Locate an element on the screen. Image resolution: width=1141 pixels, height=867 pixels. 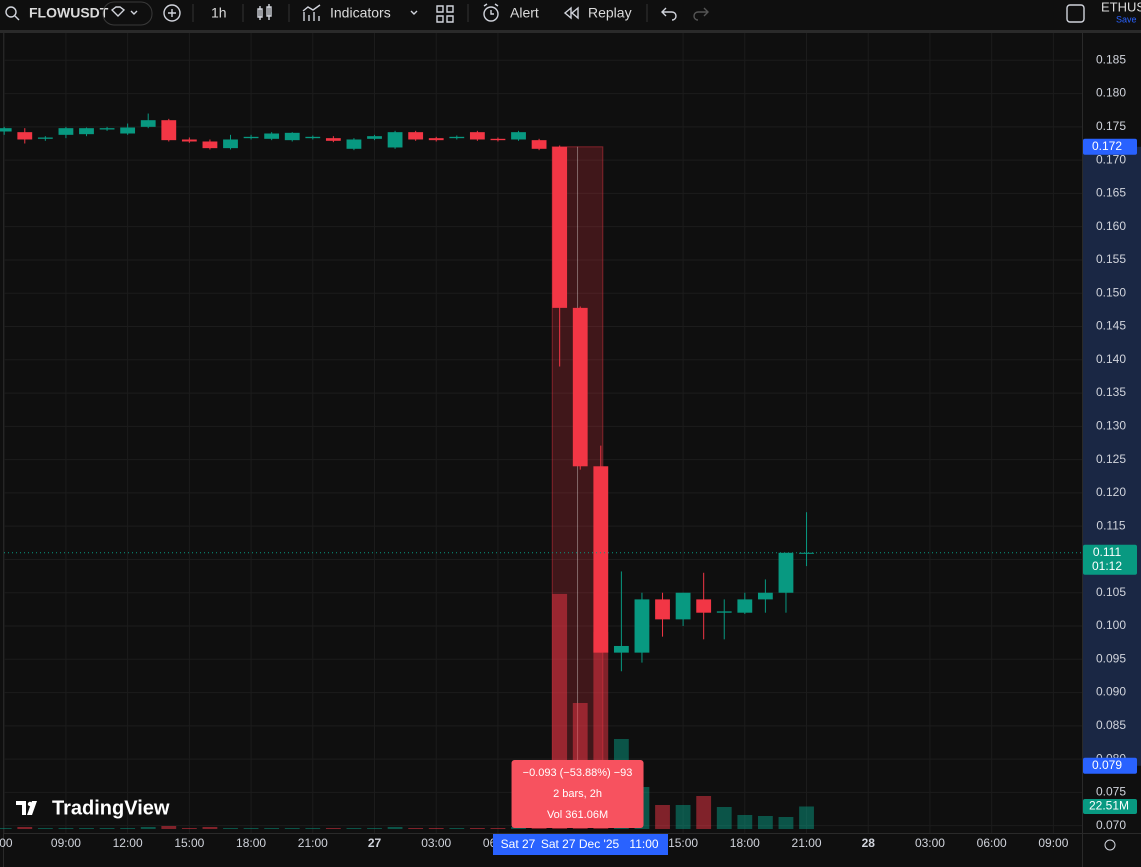
templates is located at coordinates (445, 14).